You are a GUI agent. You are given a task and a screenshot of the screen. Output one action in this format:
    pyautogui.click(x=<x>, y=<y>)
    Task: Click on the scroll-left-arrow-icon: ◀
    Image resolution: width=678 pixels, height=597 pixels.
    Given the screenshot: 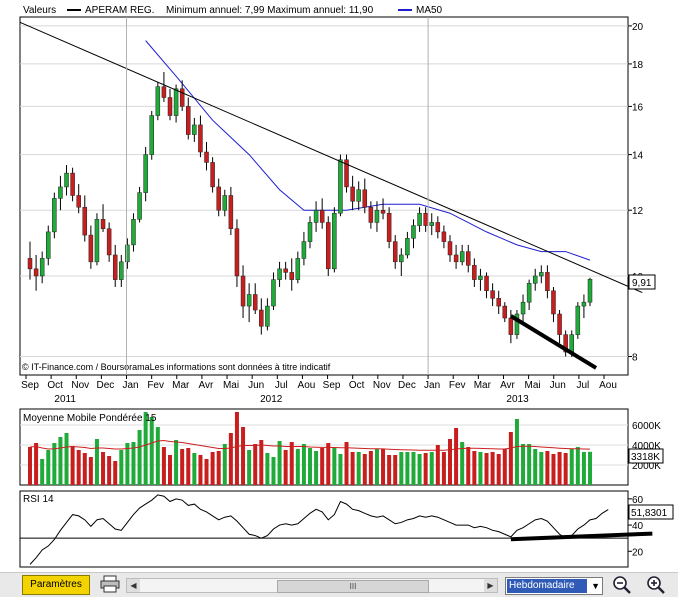 What is the action you would take?
    pyautogui.click(x=133, y=585)
    